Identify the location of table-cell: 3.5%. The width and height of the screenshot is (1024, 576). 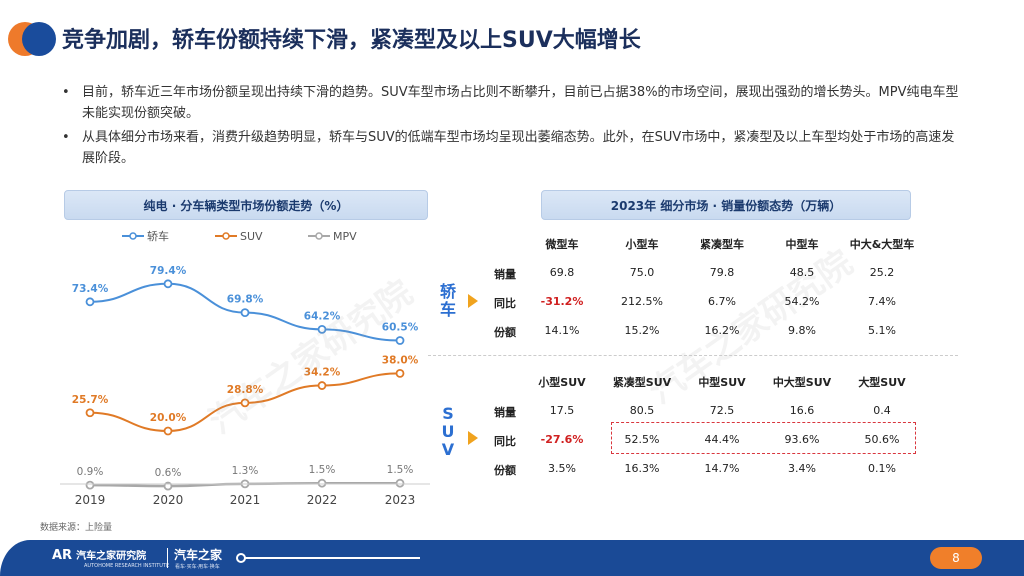
(562, 468).